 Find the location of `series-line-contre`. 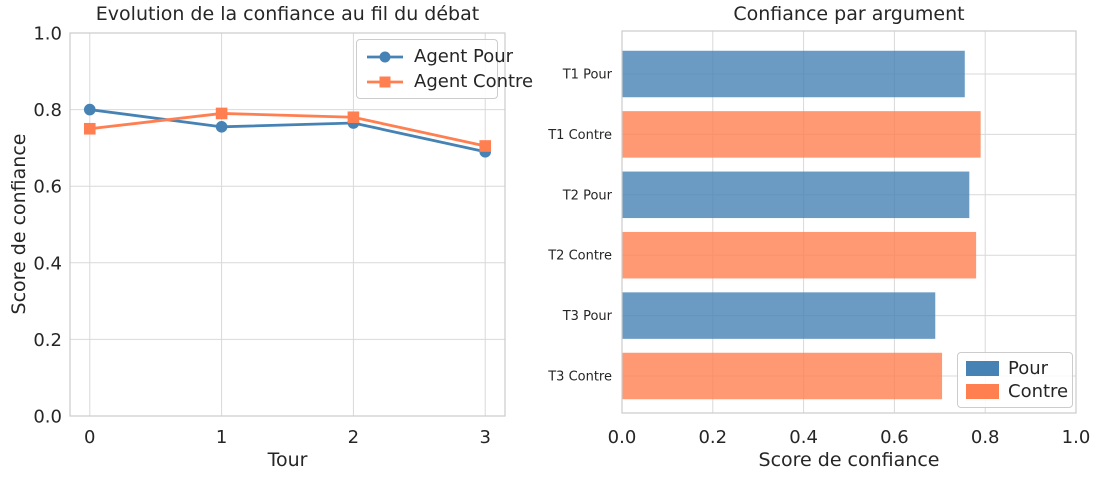

series-line-contre is located at coordinates (287, 130).